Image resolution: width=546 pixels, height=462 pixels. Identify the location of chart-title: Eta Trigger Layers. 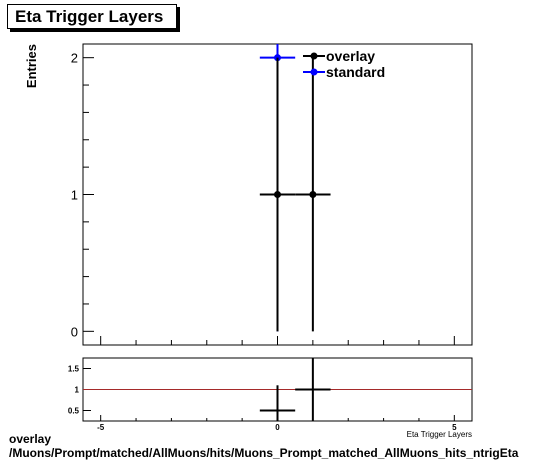
(89, 16).